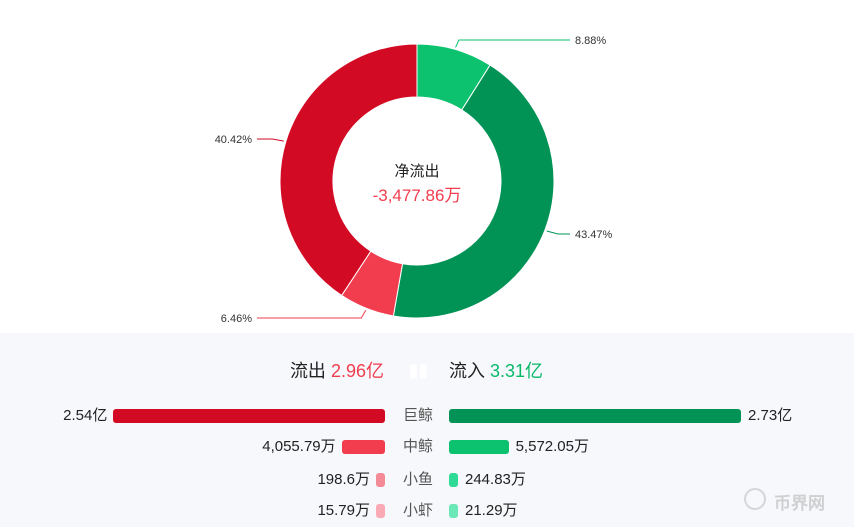  Describe the element at coordinates (491, 510) in the screenshot. I see `inflow-value: 21.29万` at that location.